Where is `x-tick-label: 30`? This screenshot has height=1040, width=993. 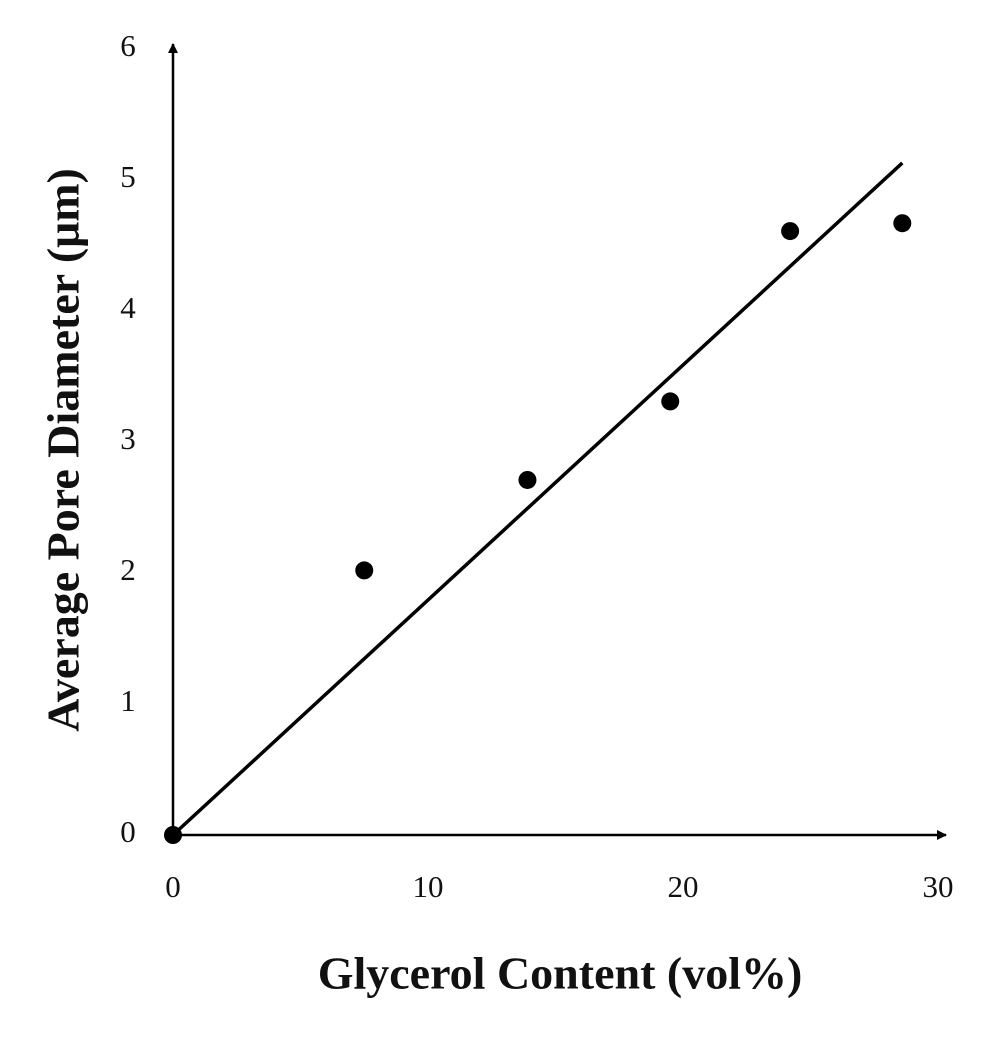
x-tick-label: 30 is located at coordinates (938, 886).